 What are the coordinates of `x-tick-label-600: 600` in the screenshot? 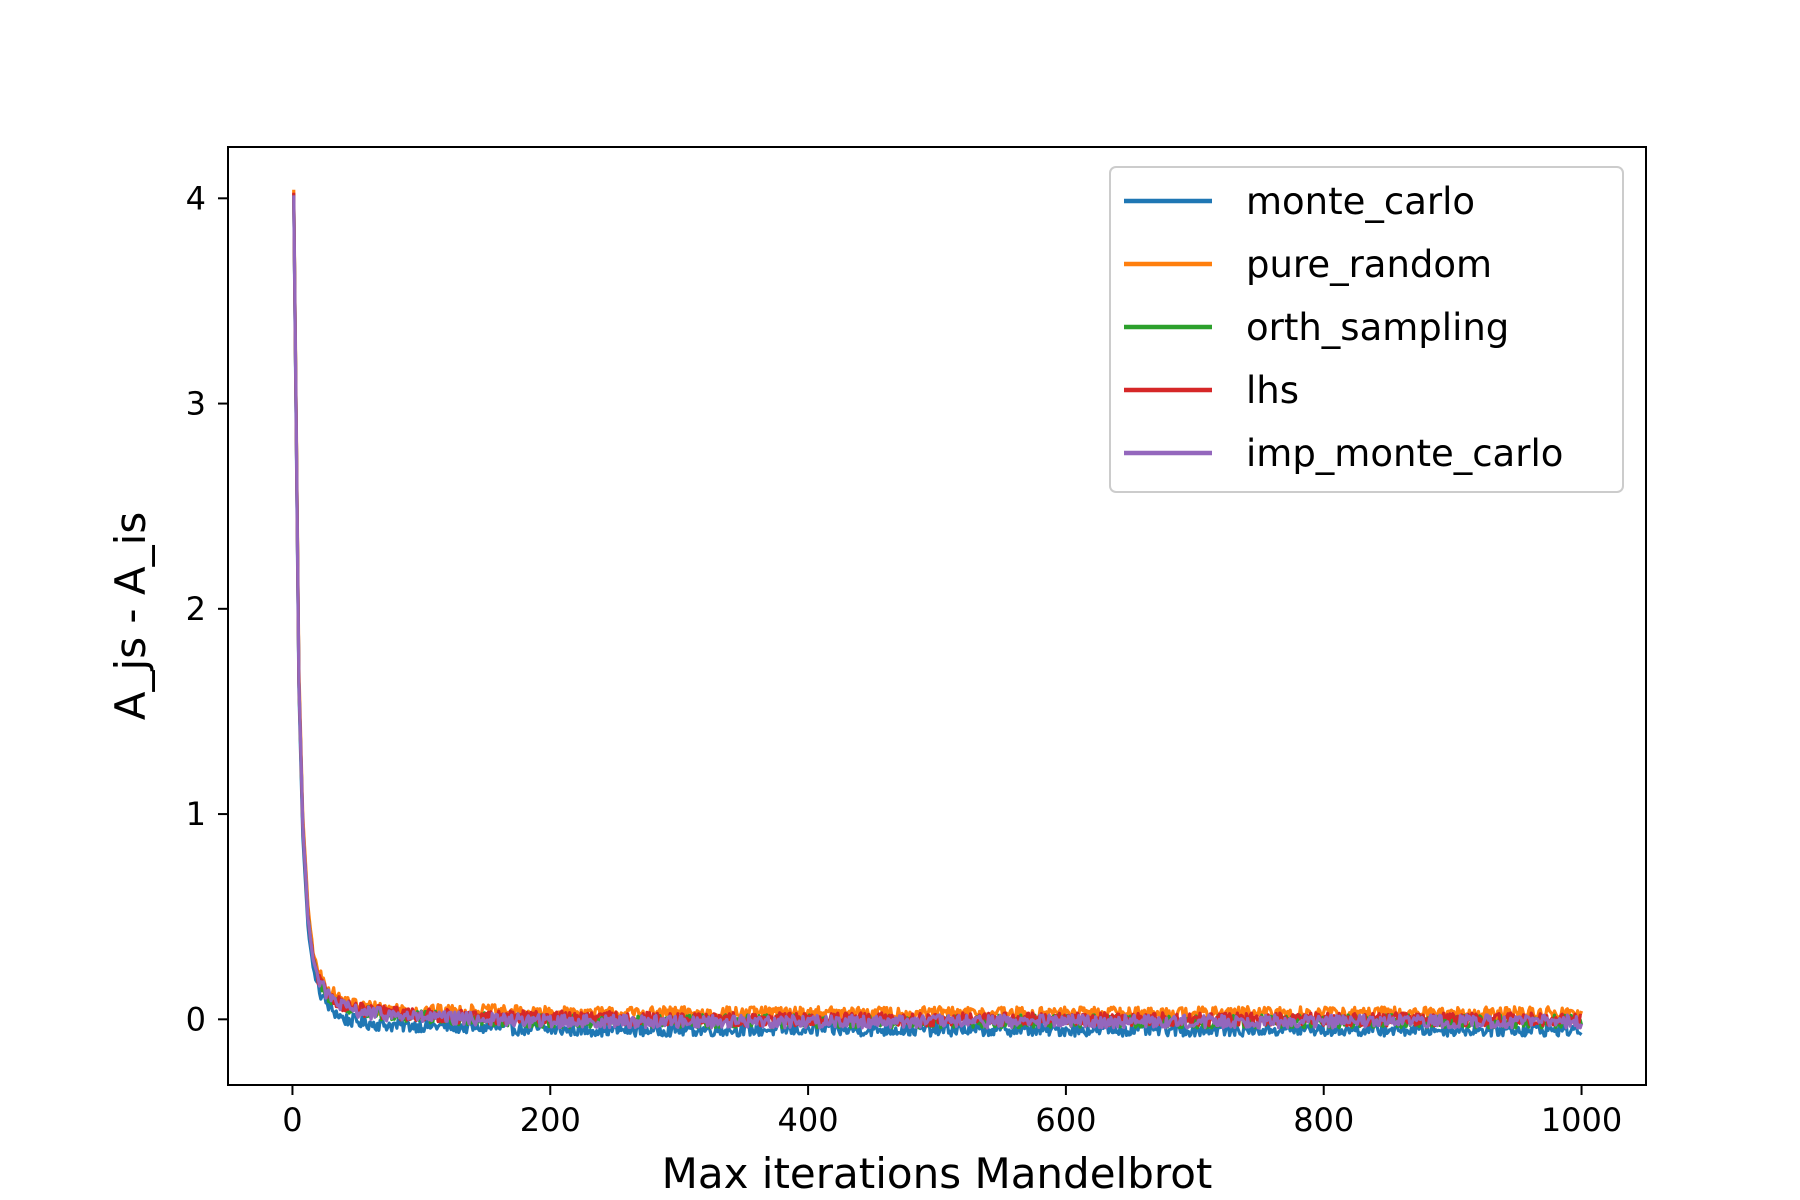 It's located at (1065, 1120).